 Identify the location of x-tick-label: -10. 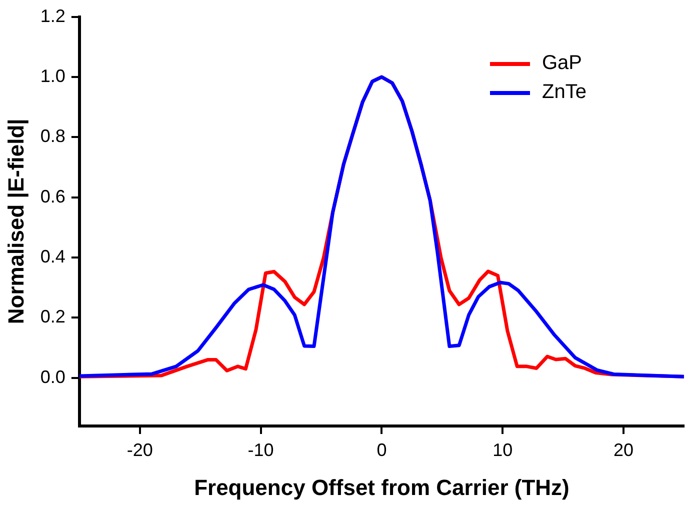
(261, 450).